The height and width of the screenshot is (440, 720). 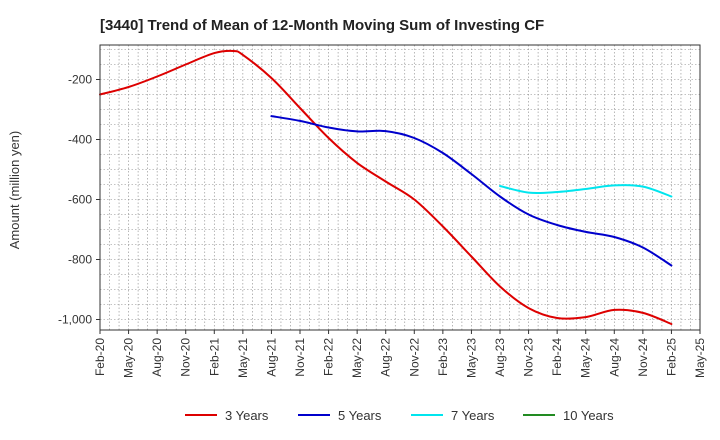 What do you see at coordinates (414, 357) in the screenshot?
I see `x-tick-label: Nov-22` at bounding box center [414, 357].